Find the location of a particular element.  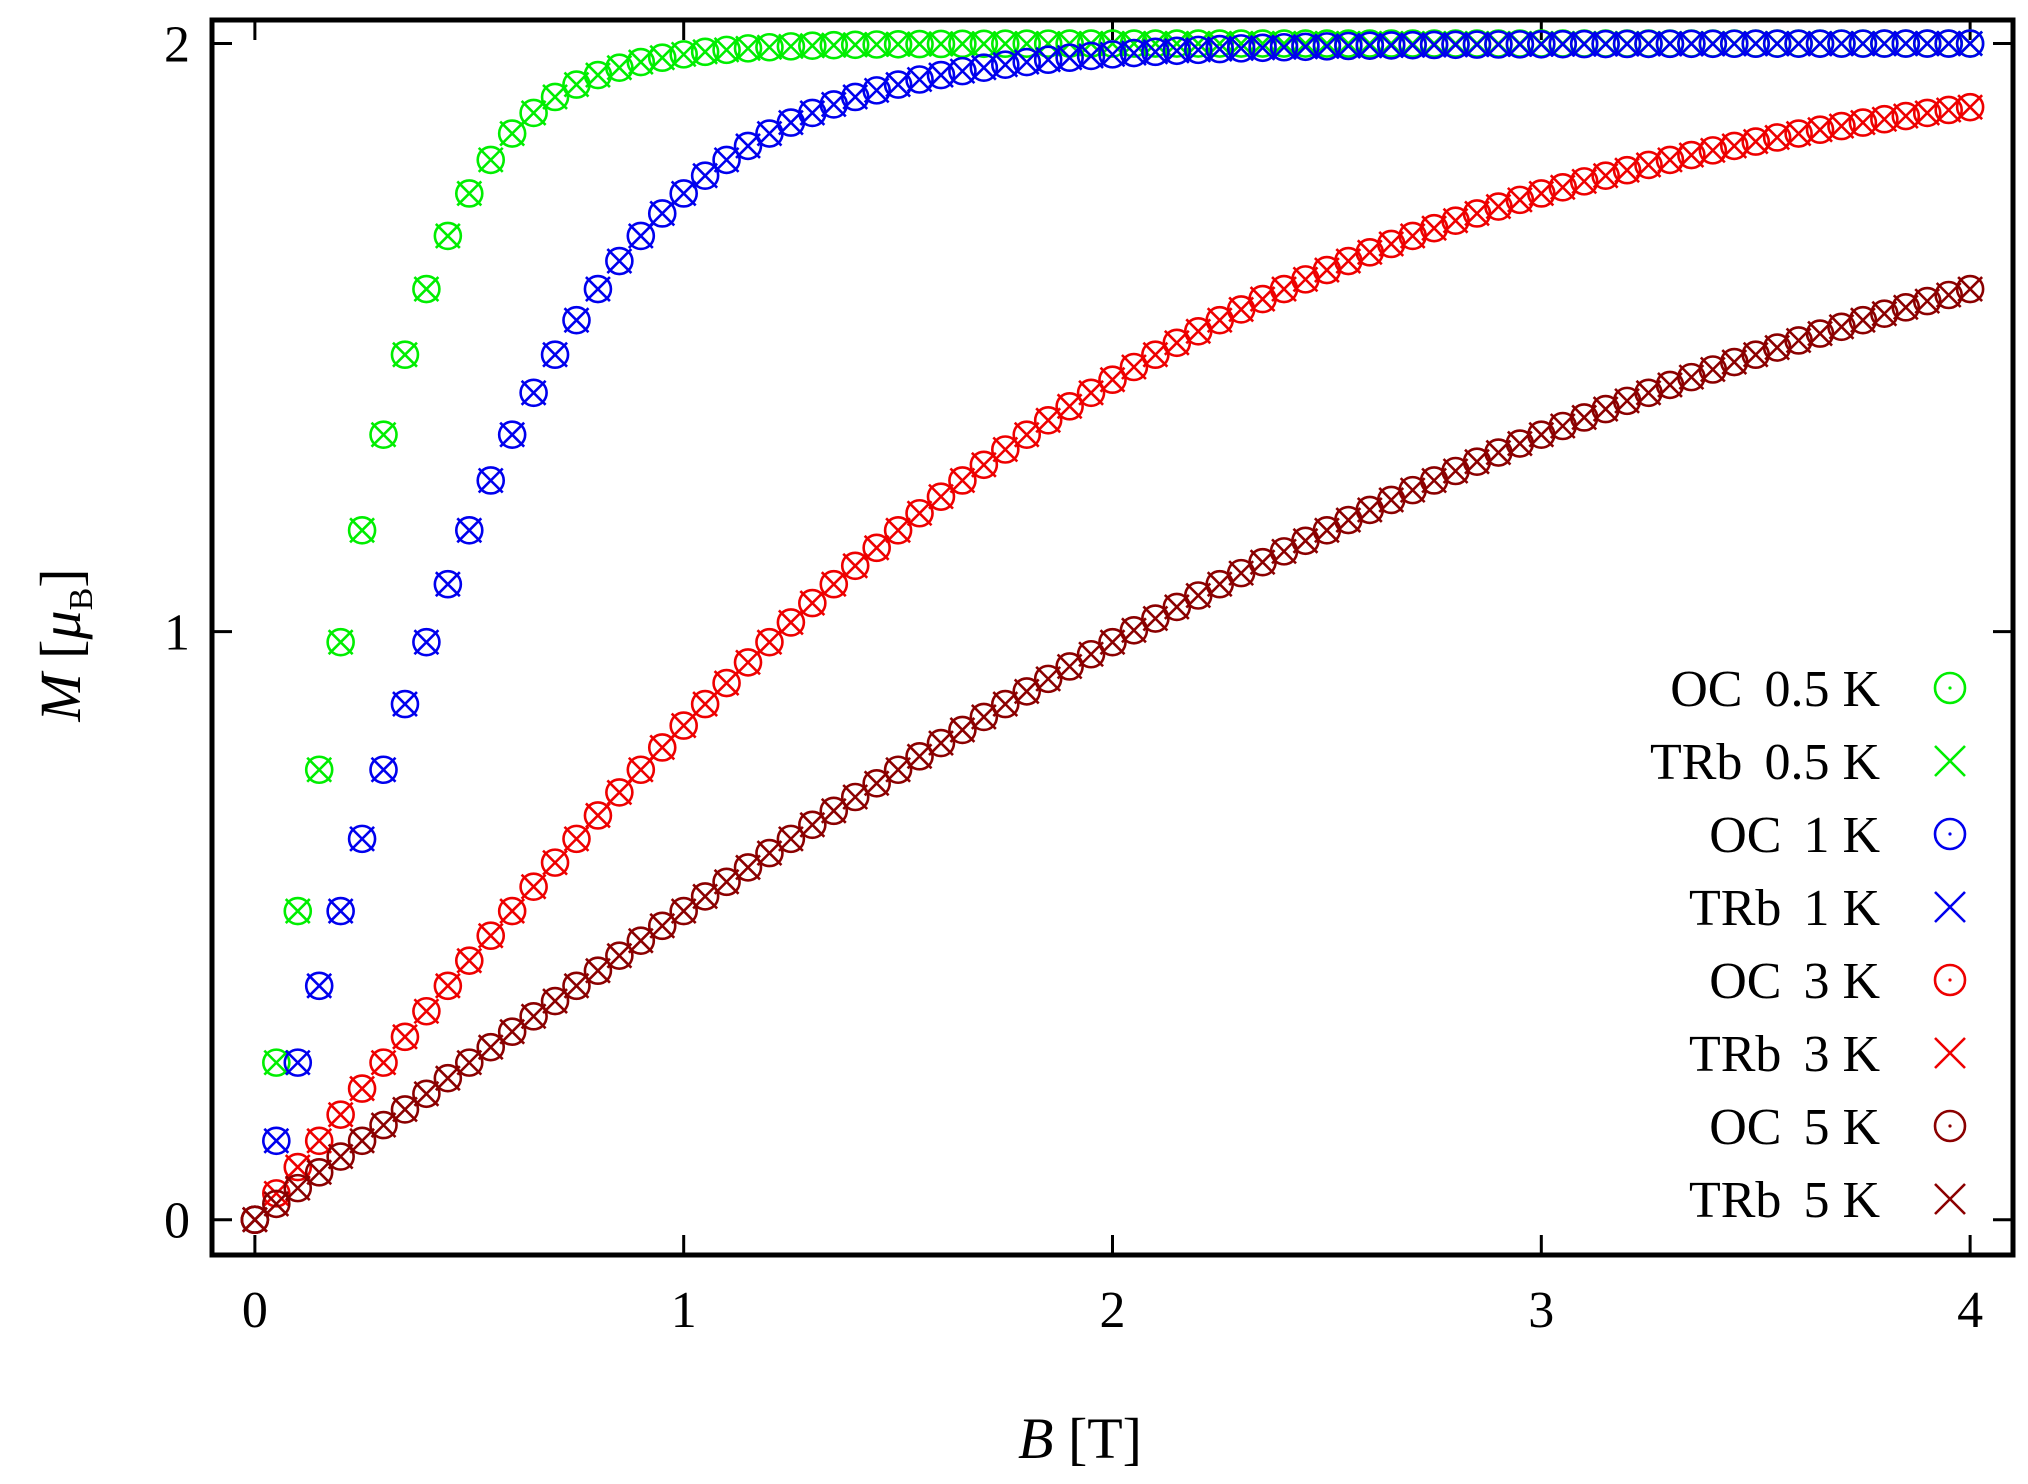

legend-entry: OC 5 K is located at coordinates (1838, 1127).